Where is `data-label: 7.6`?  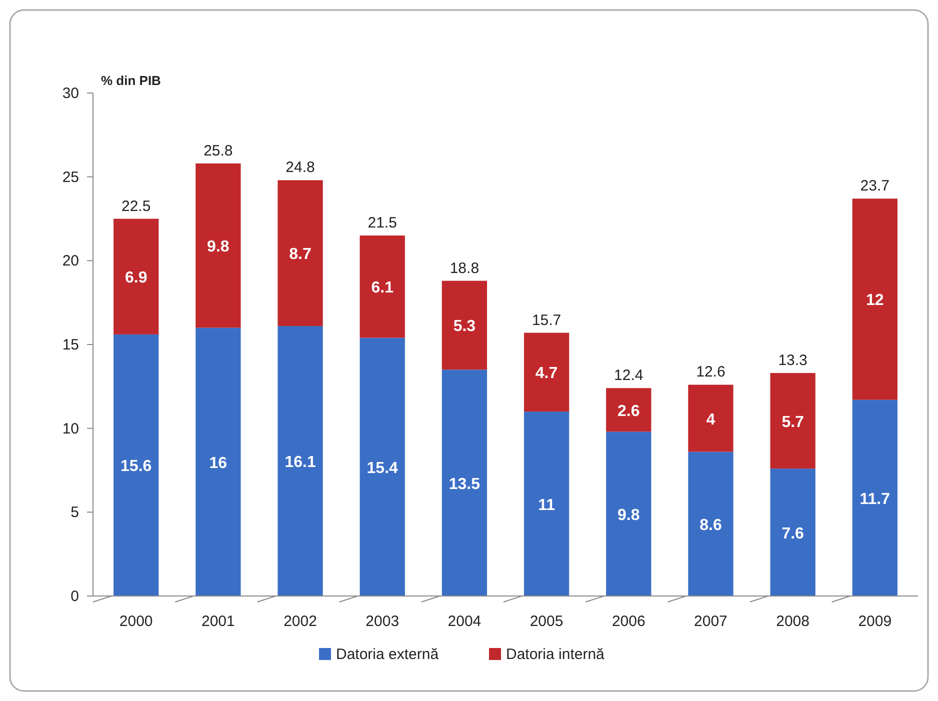 data-label: 7.6 is located at coordinates (793, 533).